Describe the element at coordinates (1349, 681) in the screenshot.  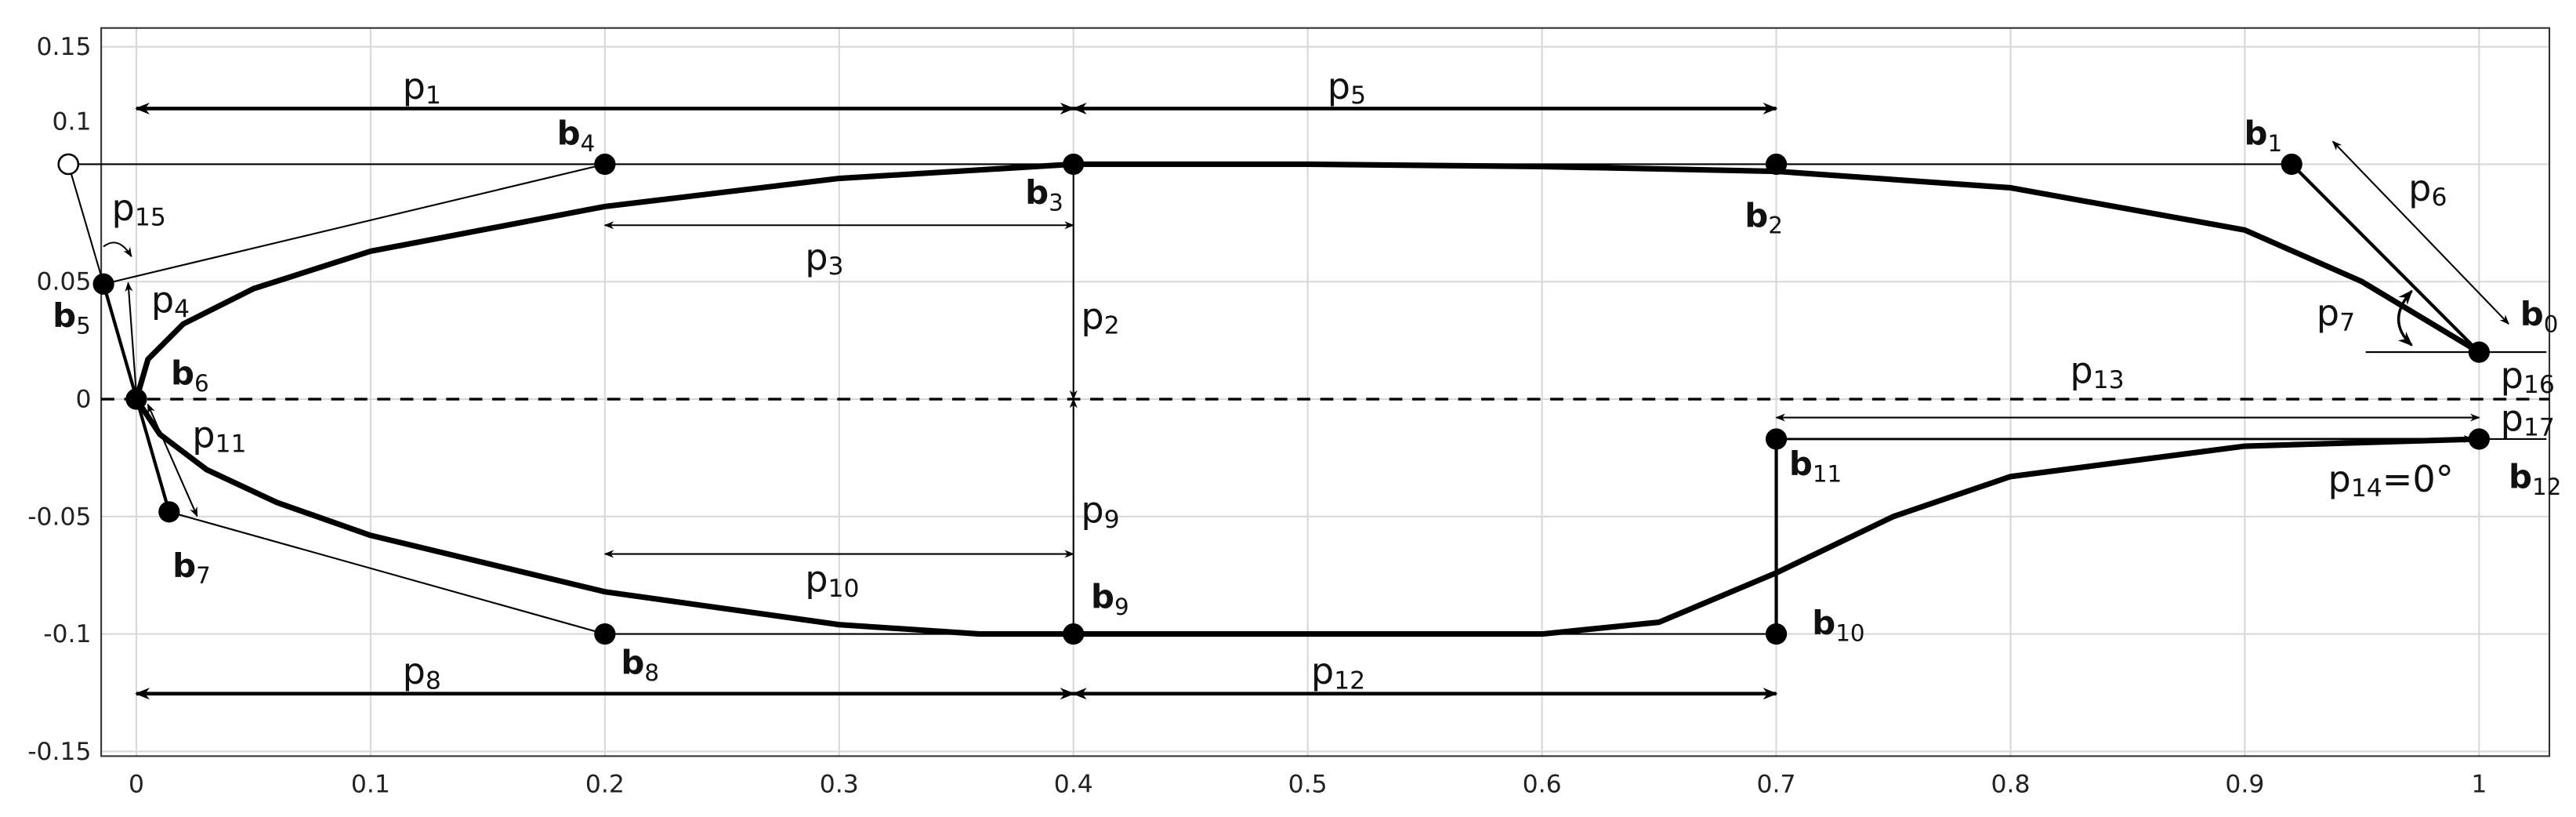
I see `parameter-index: 12` at that location.